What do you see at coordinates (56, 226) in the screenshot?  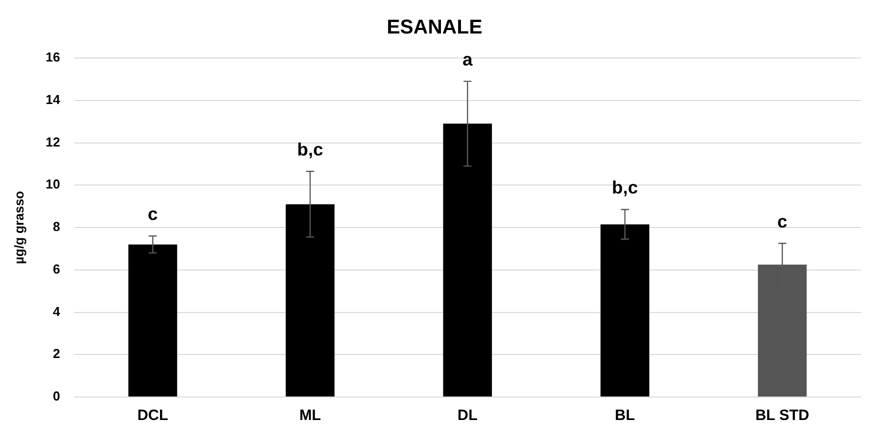 I see `y-tick-label: 8` at bounding box center [56, 226].